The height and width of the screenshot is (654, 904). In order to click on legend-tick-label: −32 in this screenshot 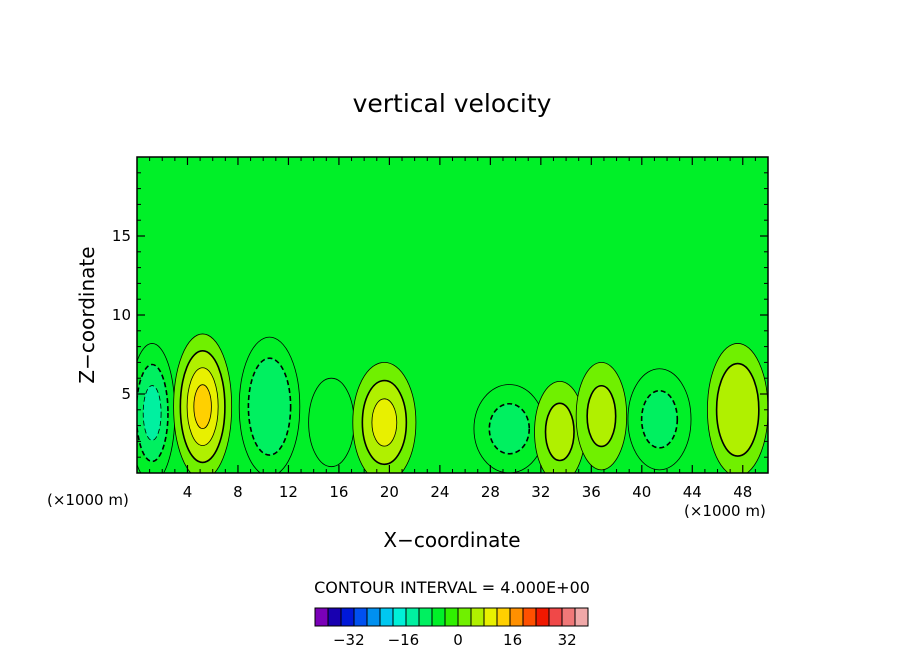, I will do `click(349, 640)`.